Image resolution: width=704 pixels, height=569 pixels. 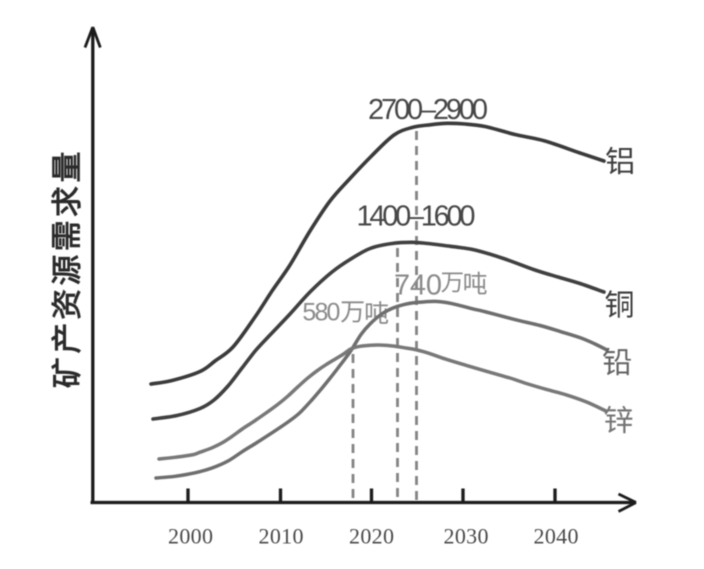 I want to click on svg-text: 1400–1600, so click(x=416, y=217).